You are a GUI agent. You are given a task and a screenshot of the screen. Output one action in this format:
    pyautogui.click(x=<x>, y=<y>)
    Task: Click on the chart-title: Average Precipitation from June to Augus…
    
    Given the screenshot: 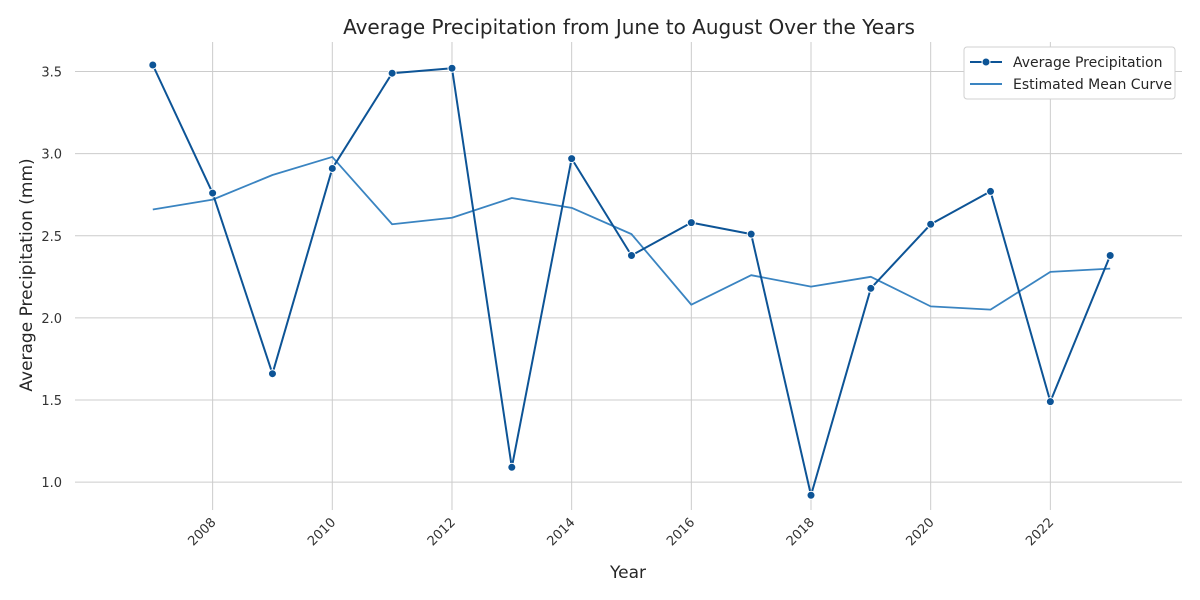 What is the action you would take?
    pyautogui.click(x=629, y=27)
    